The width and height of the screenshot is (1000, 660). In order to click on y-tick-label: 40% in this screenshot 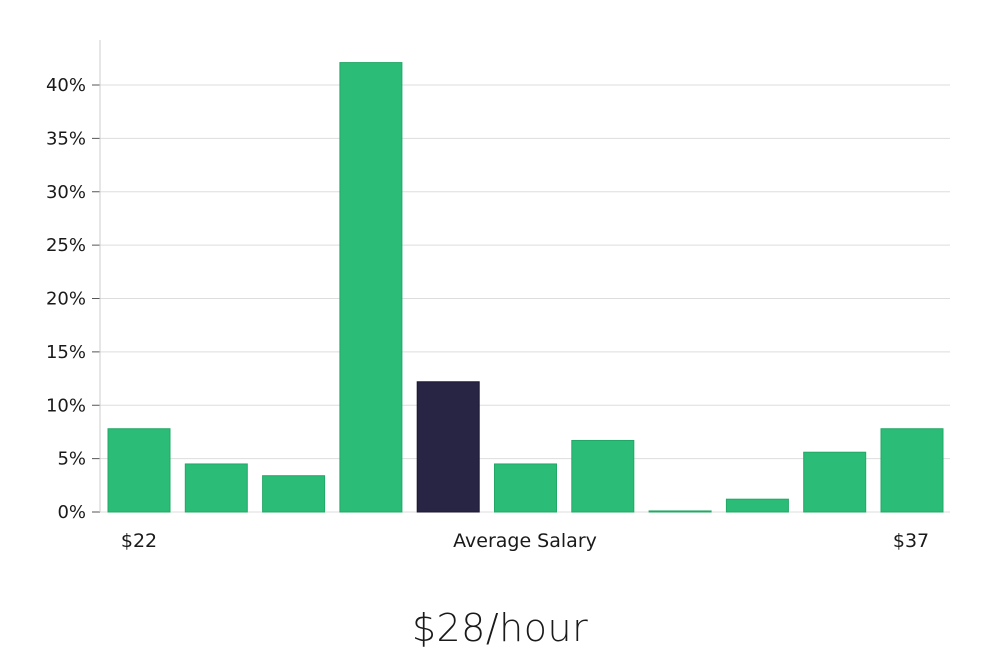, I will do `click(66, 85)`.